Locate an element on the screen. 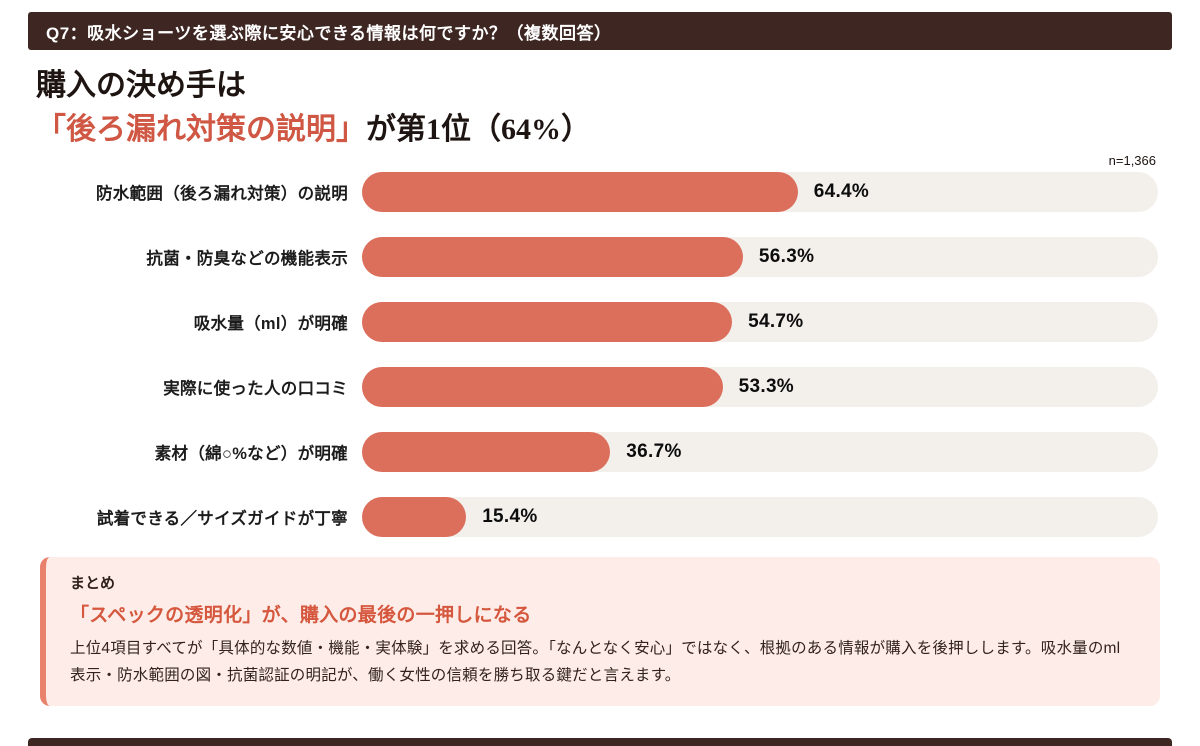 Image resolution: width=1200 pixels, height=746 pixels. bar-category-label: 防水範囲（後ろ漏れ対策）の説明 is located at coordinates (222, 194).